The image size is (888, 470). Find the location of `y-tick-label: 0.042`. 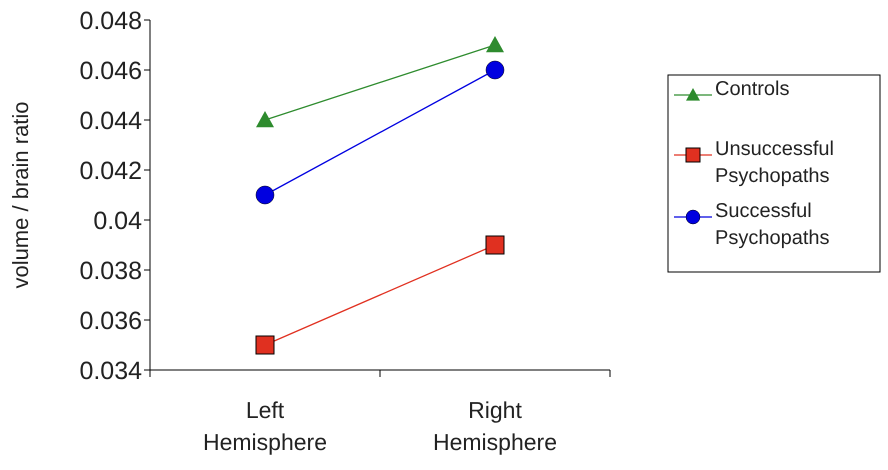

y-tick-label: 0.042 is located at coordinates (110, 170).